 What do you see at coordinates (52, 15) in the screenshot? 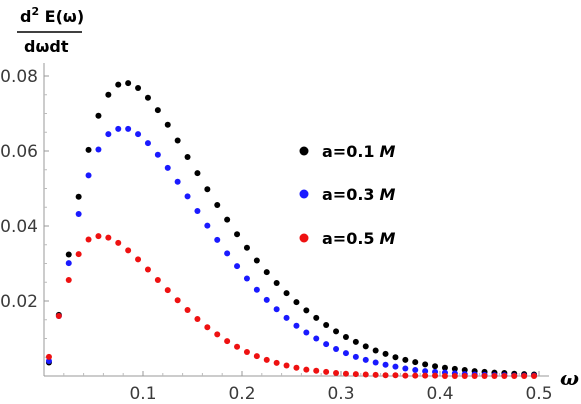
I see `svg-text: d2 E(ω)` at bounding box center [52, 15].